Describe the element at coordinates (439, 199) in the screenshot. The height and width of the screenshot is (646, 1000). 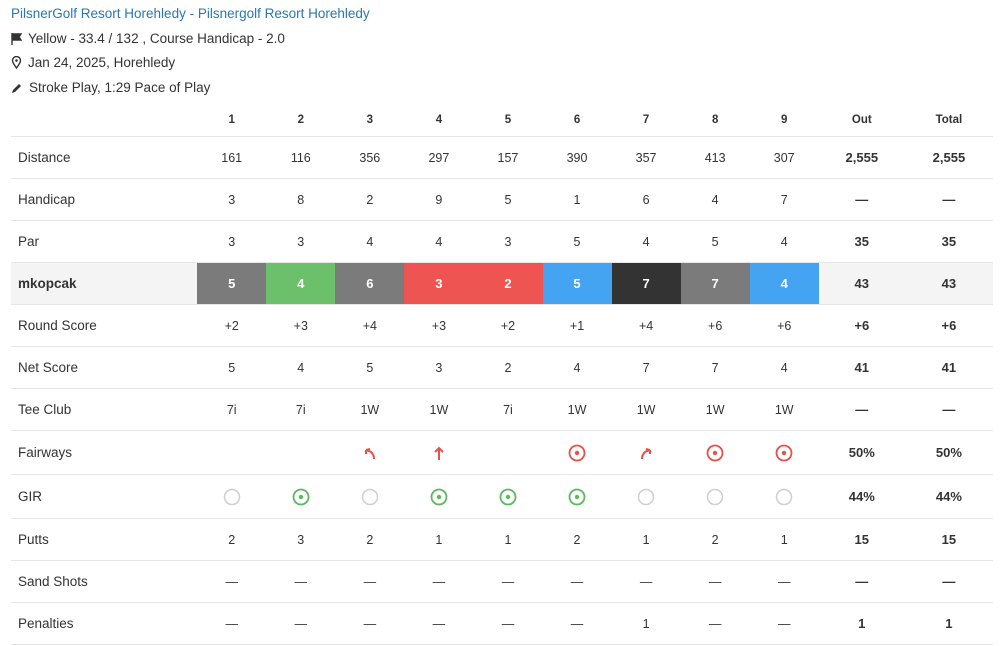
I see `cell: 9` at that location.